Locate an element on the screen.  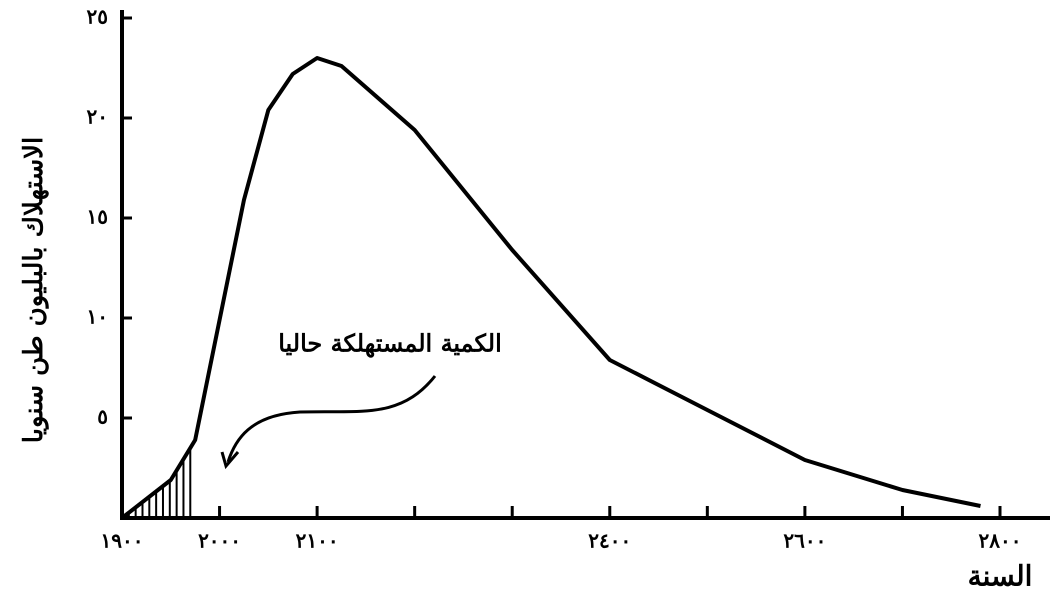
x-tick-label: ١٩٠٠ is located at coordinates (122, 541).